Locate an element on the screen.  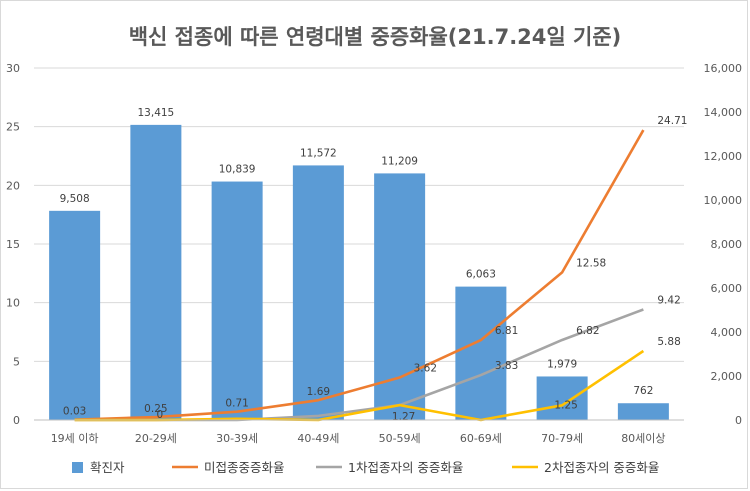
y-right-tick-label: 10,000 is located at coordinates (723, 200).